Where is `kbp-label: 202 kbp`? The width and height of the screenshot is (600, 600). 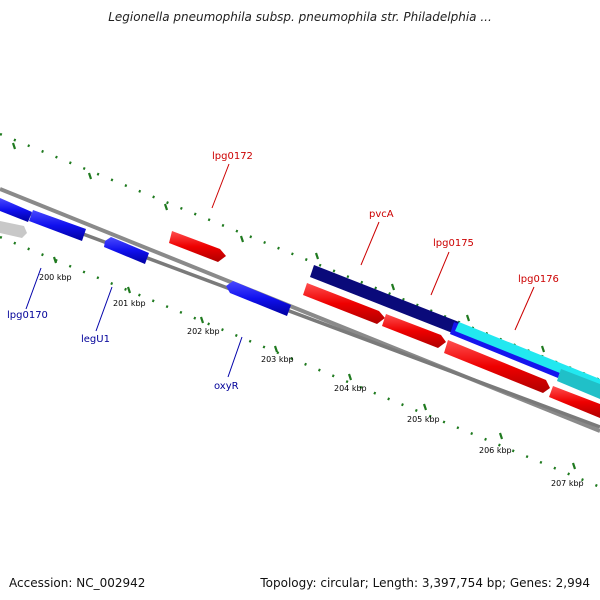 kbp-label: 202 kbp is located at coordinates (203, 331).